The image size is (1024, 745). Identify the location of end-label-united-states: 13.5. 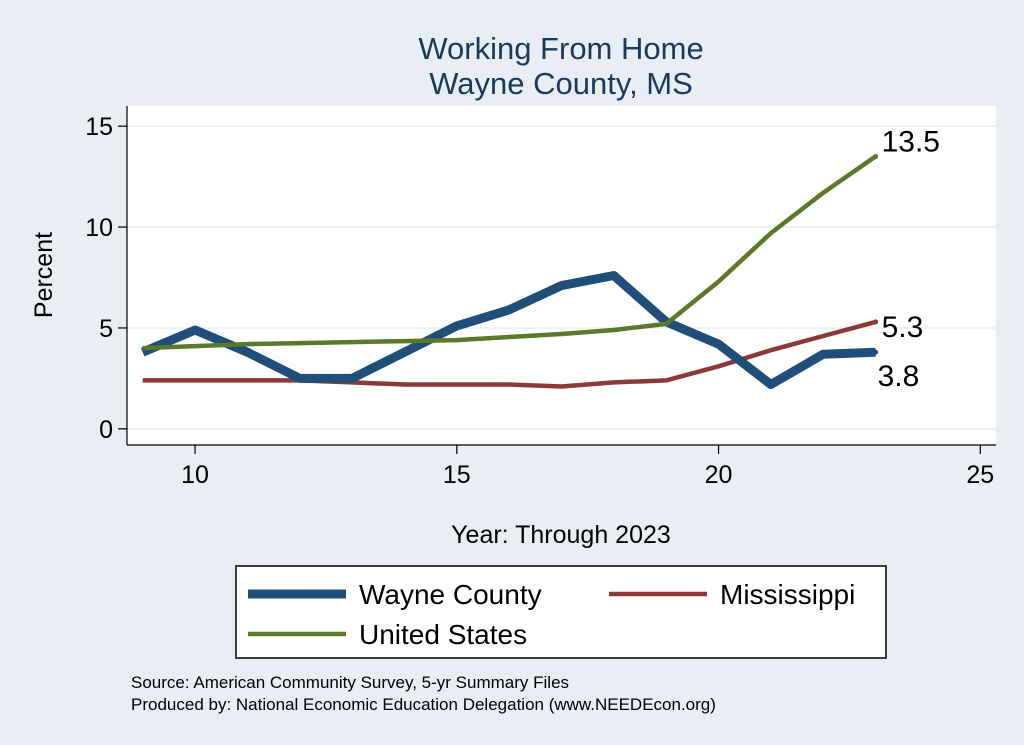
(911, 141).